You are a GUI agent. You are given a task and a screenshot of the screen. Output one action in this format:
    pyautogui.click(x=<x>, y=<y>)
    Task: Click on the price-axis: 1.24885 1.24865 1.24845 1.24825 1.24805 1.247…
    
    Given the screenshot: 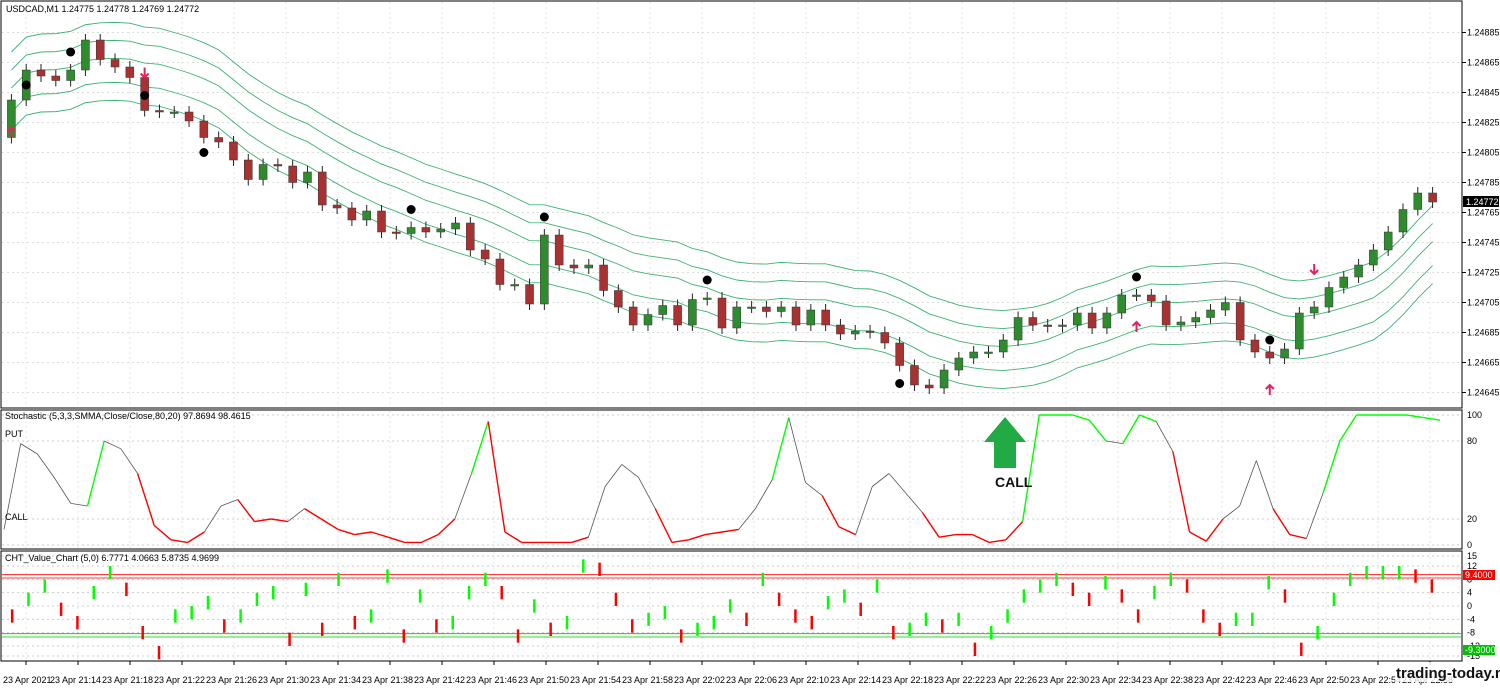 What is the action you would take?
    pyautogui.click(x=1481, y=213)
    